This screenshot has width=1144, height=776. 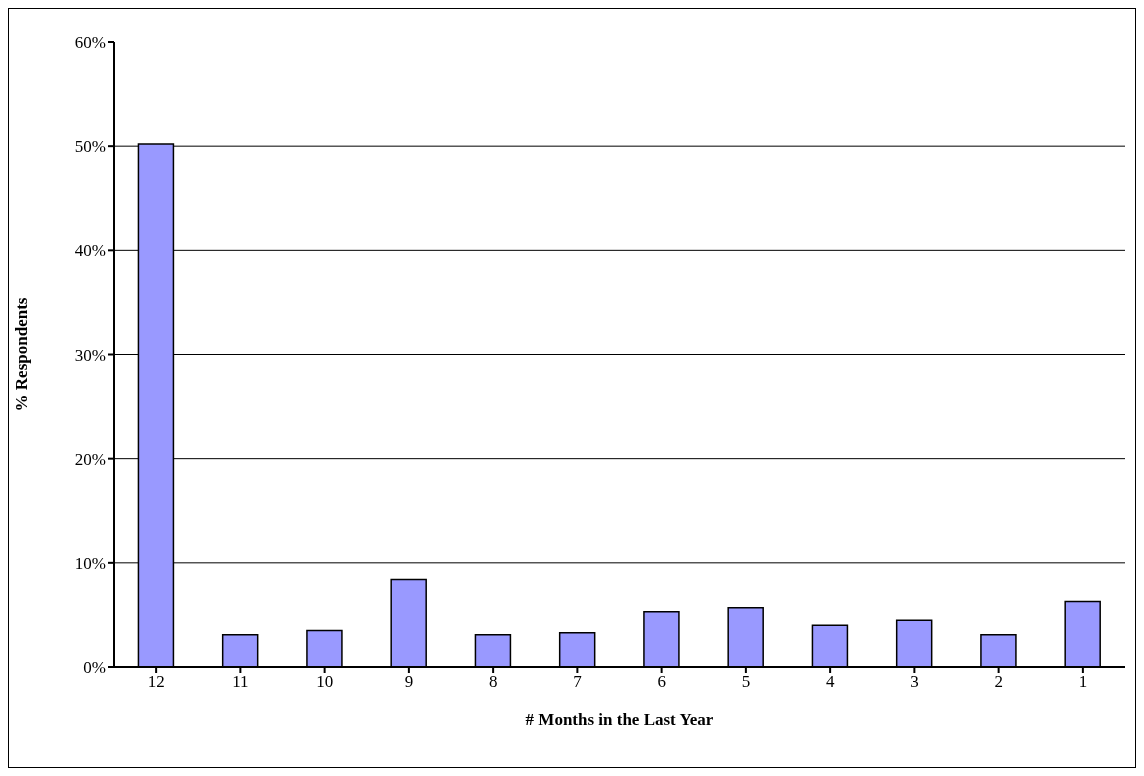 I want to click on x-tick-label: 8, so click(x=493, y=682).